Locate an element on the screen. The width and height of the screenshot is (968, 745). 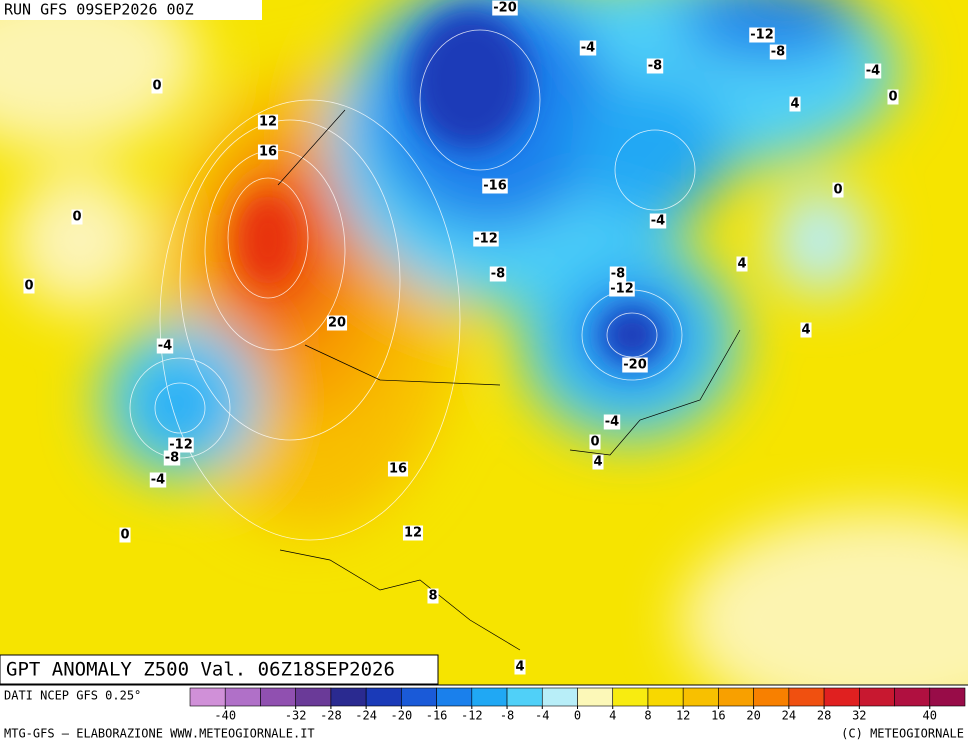
contour-label: 8 is located at coordinates (432, 596).